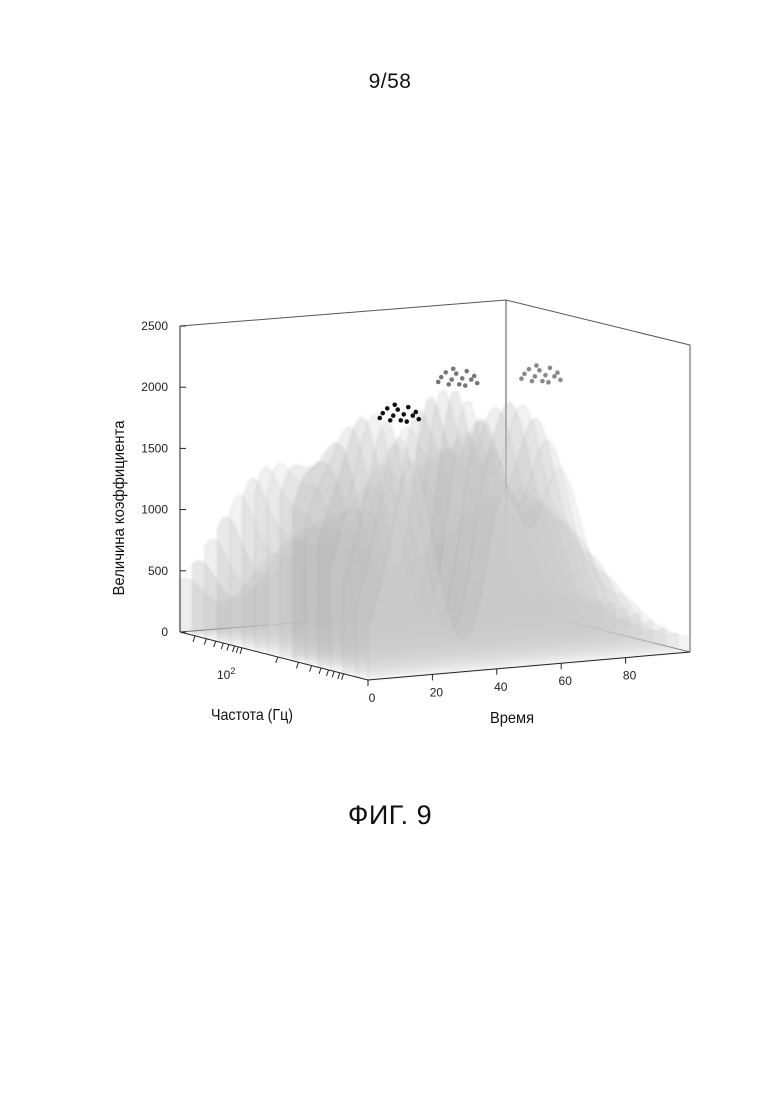 The width and height of the screenshot is (780, 1103). What do you see at coordinates (501, 687) in the screenshot?
I see `time-tick-label: 40` at bounding box center [501, 687].